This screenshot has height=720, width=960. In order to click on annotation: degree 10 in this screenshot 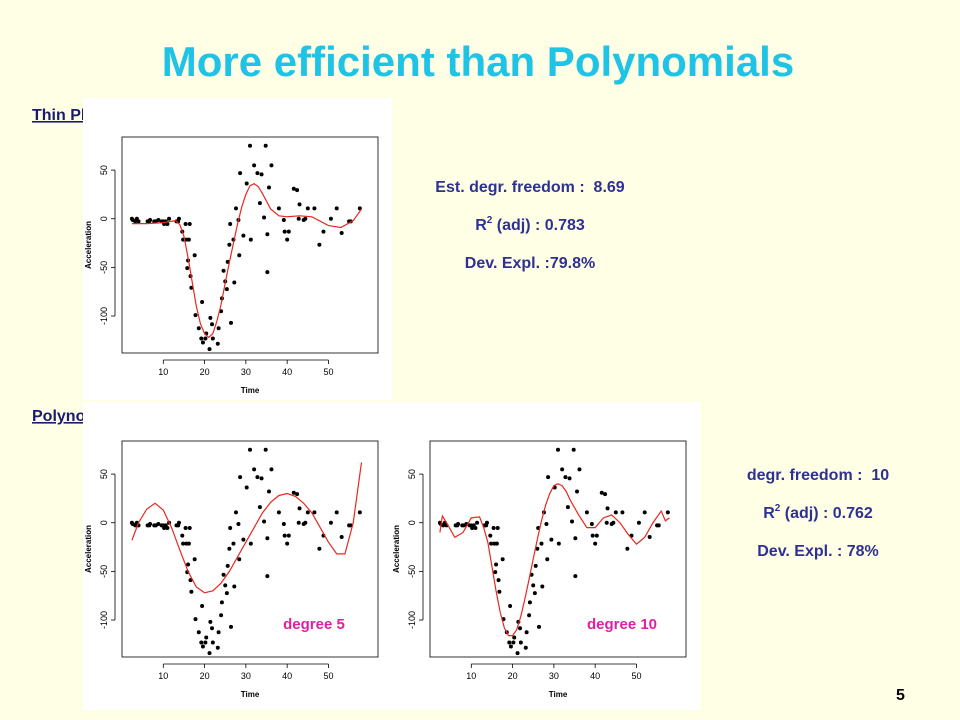, I will do `click(622, 624)`.